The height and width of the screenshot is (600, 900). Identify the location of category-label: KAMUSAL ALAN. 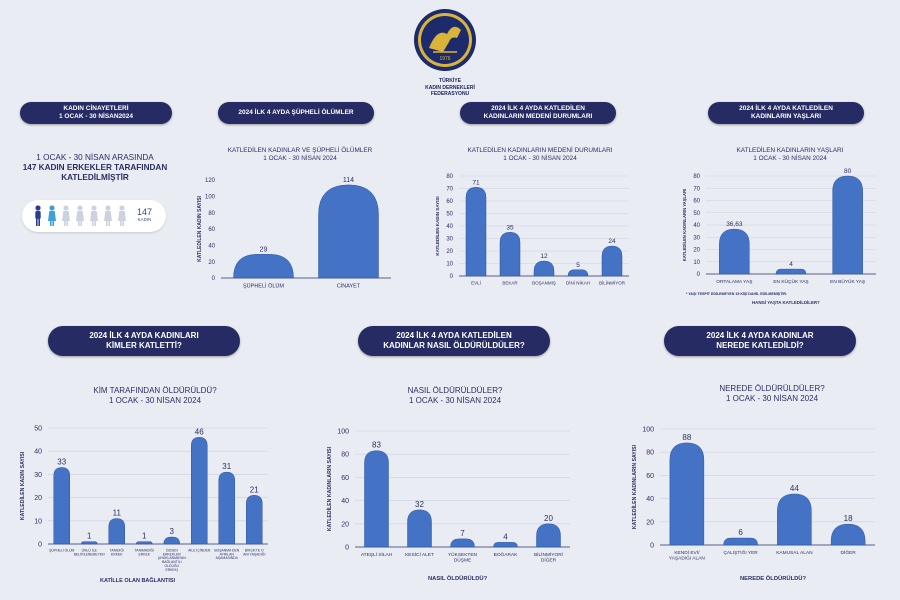
(794, 553).